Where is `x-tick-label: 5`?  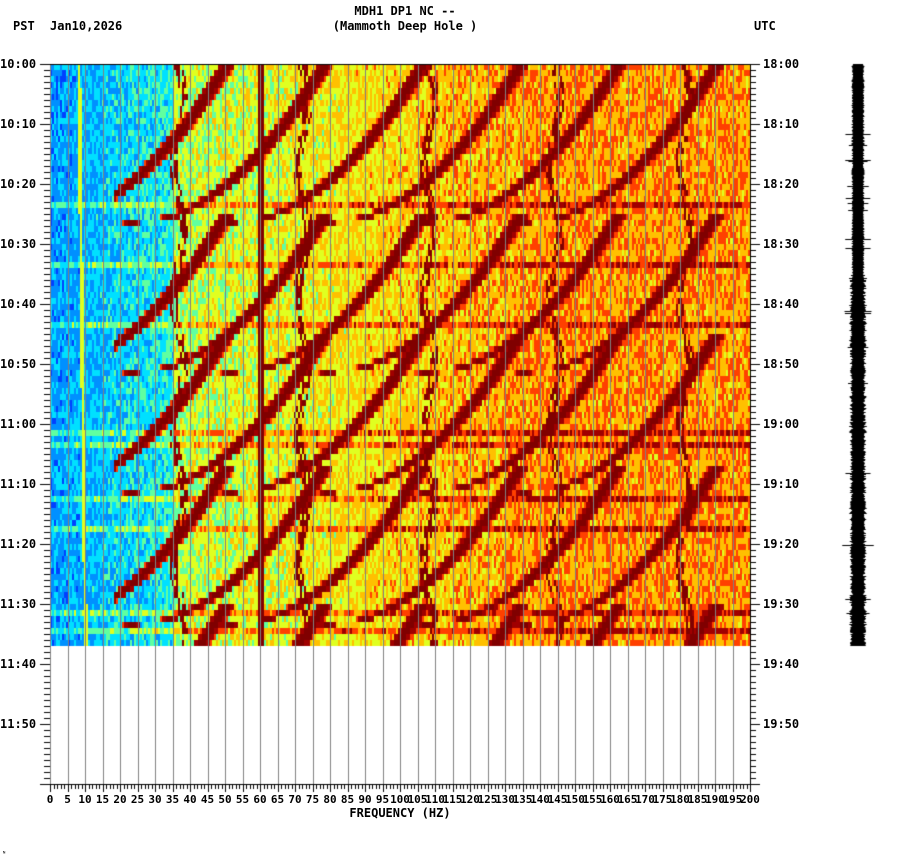
x-tick-label: 5 is located at coordinates (67, 799).